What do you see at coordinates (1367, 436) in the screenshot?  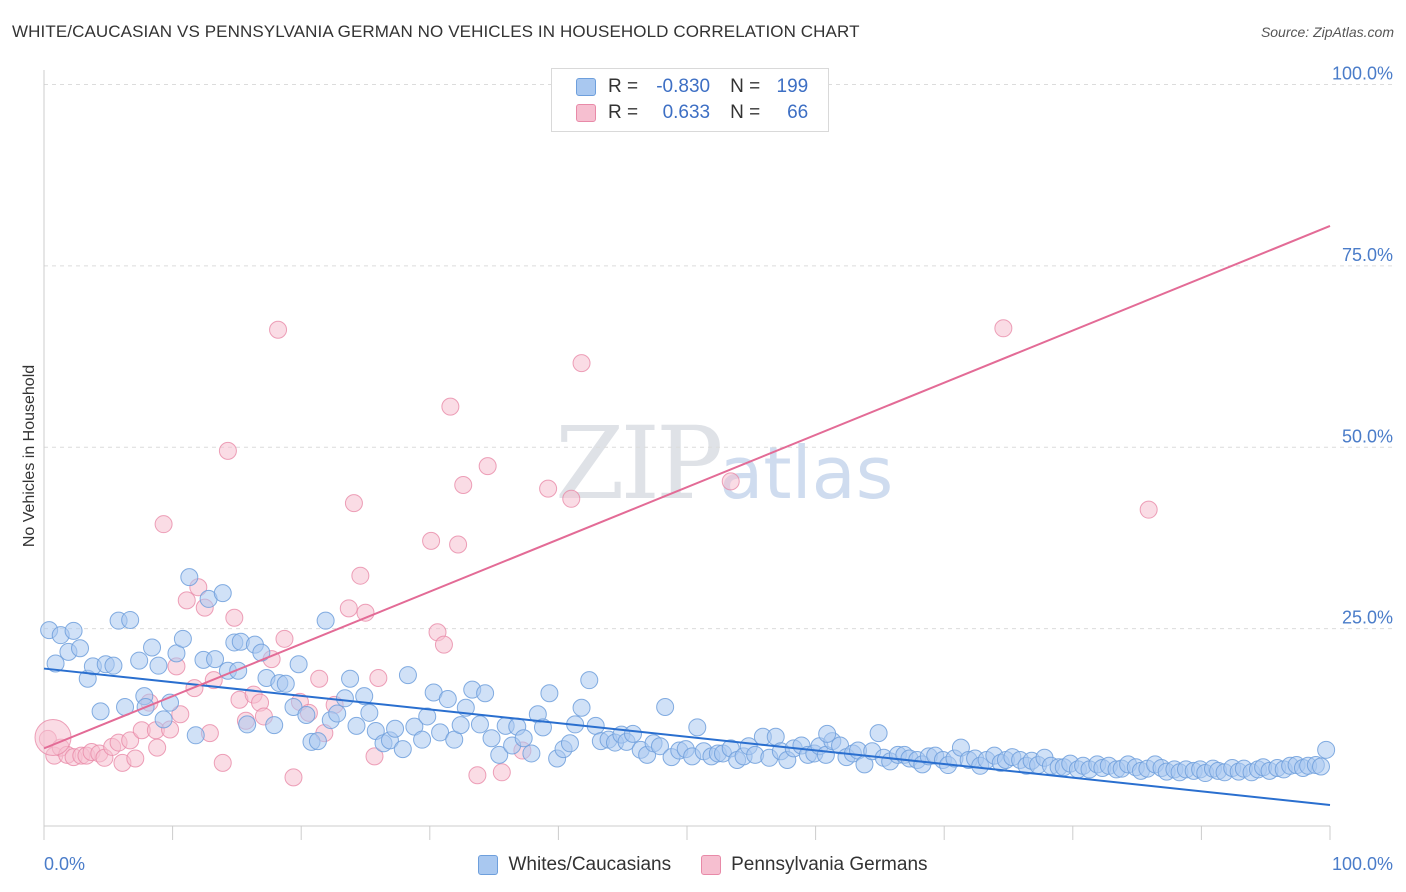 I see `y-tick-label: 50.0%` at bounding box center [1367, 436].